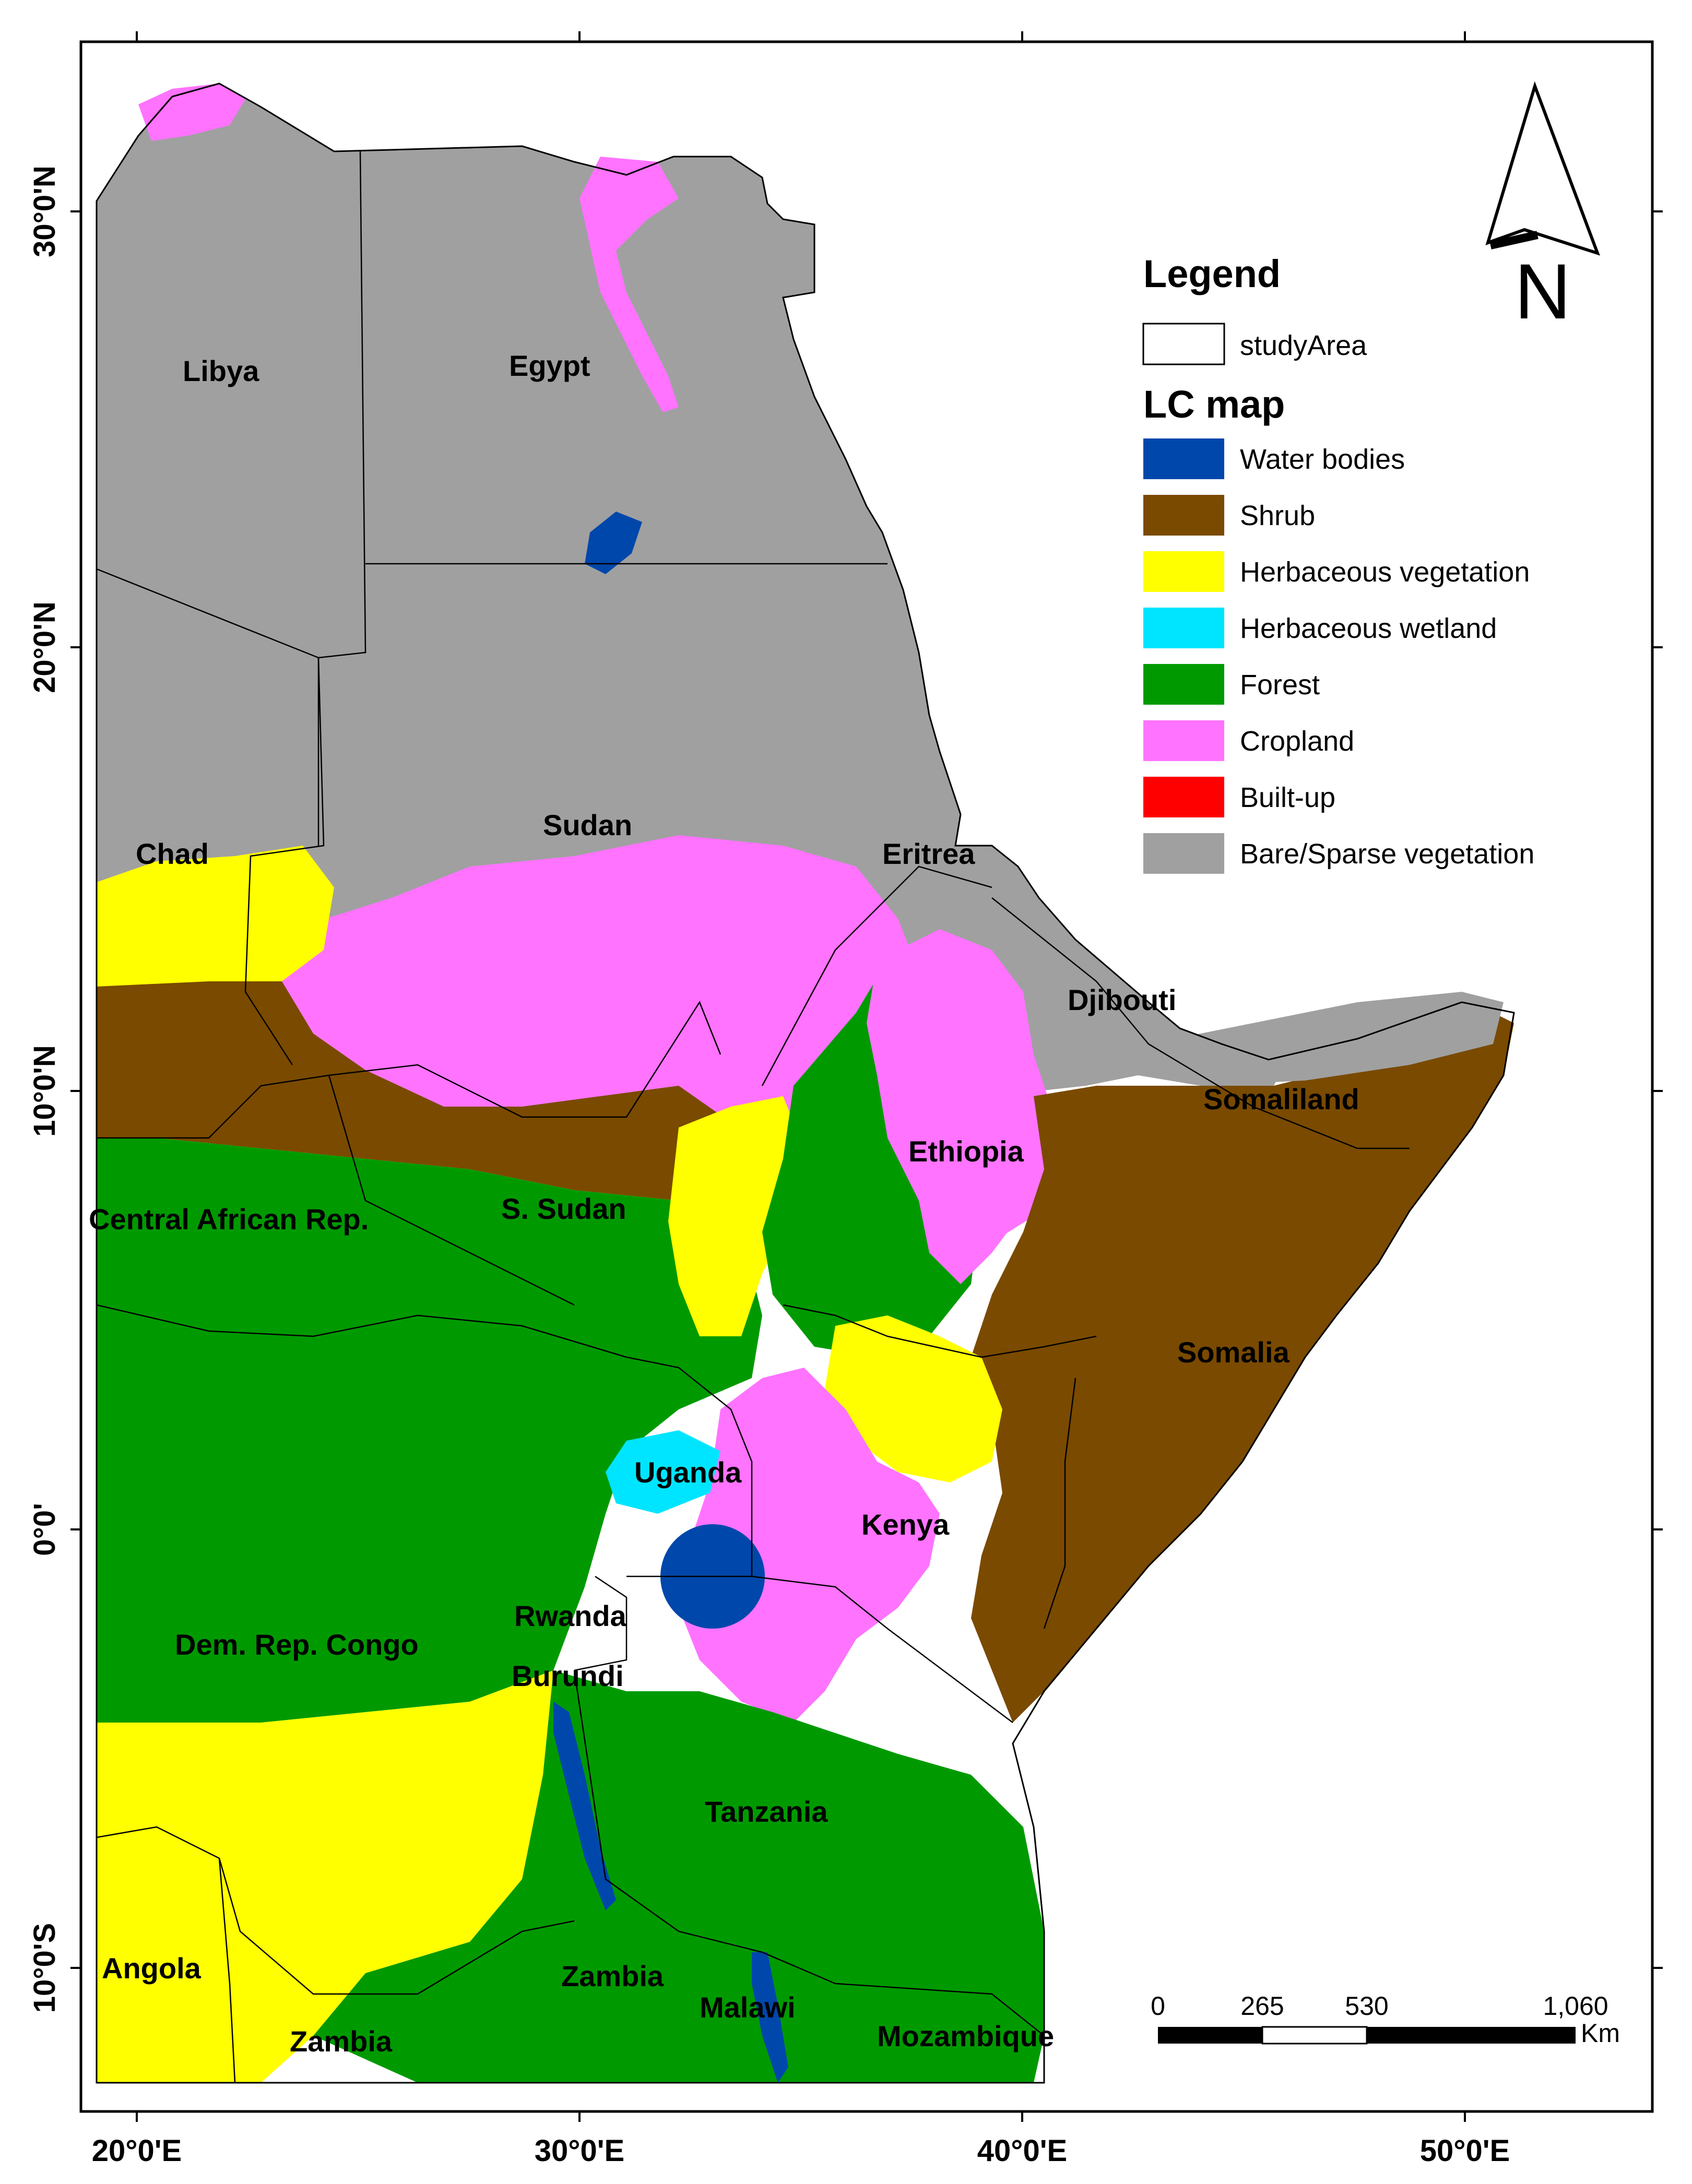 The image size is (1692, 2184). I want to click on legend-item-label: Built-up, so click(1287, 797).